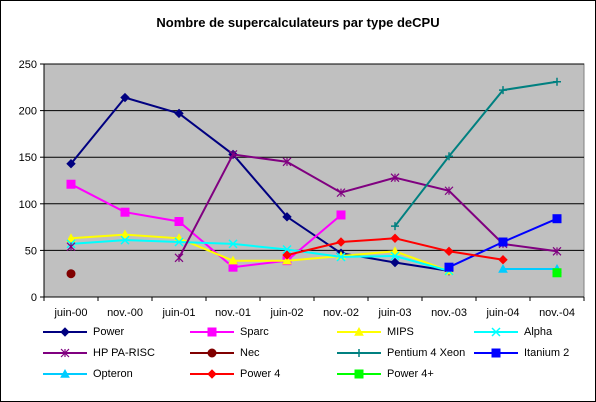  What do you see at coordinates (28, 158) in the screenshot?
I see `y-tick-label: 150` at bounding box center [28, 158].